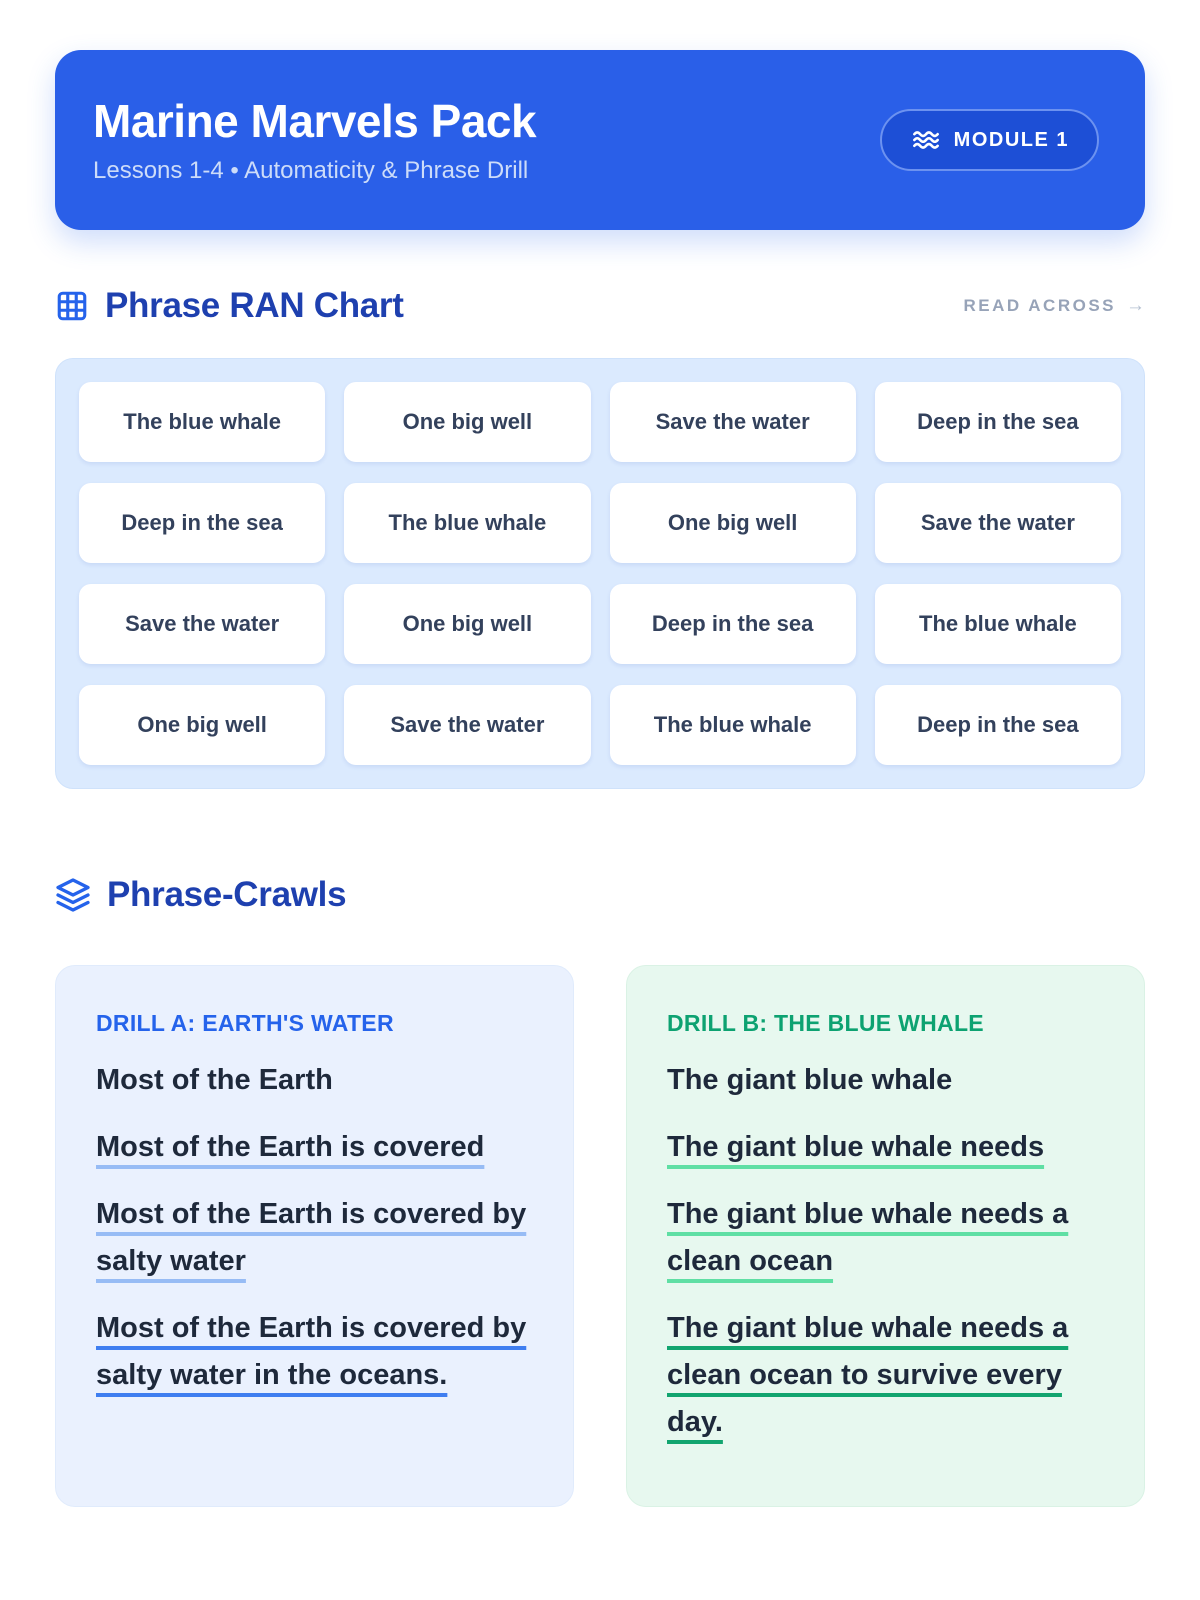 The image size is (1200, 1600). Describe the element at coordinates (868, 1237) in the screenshot. I see `drill-b-line-3: The giant blue whale needs a clean ocean` at that location.